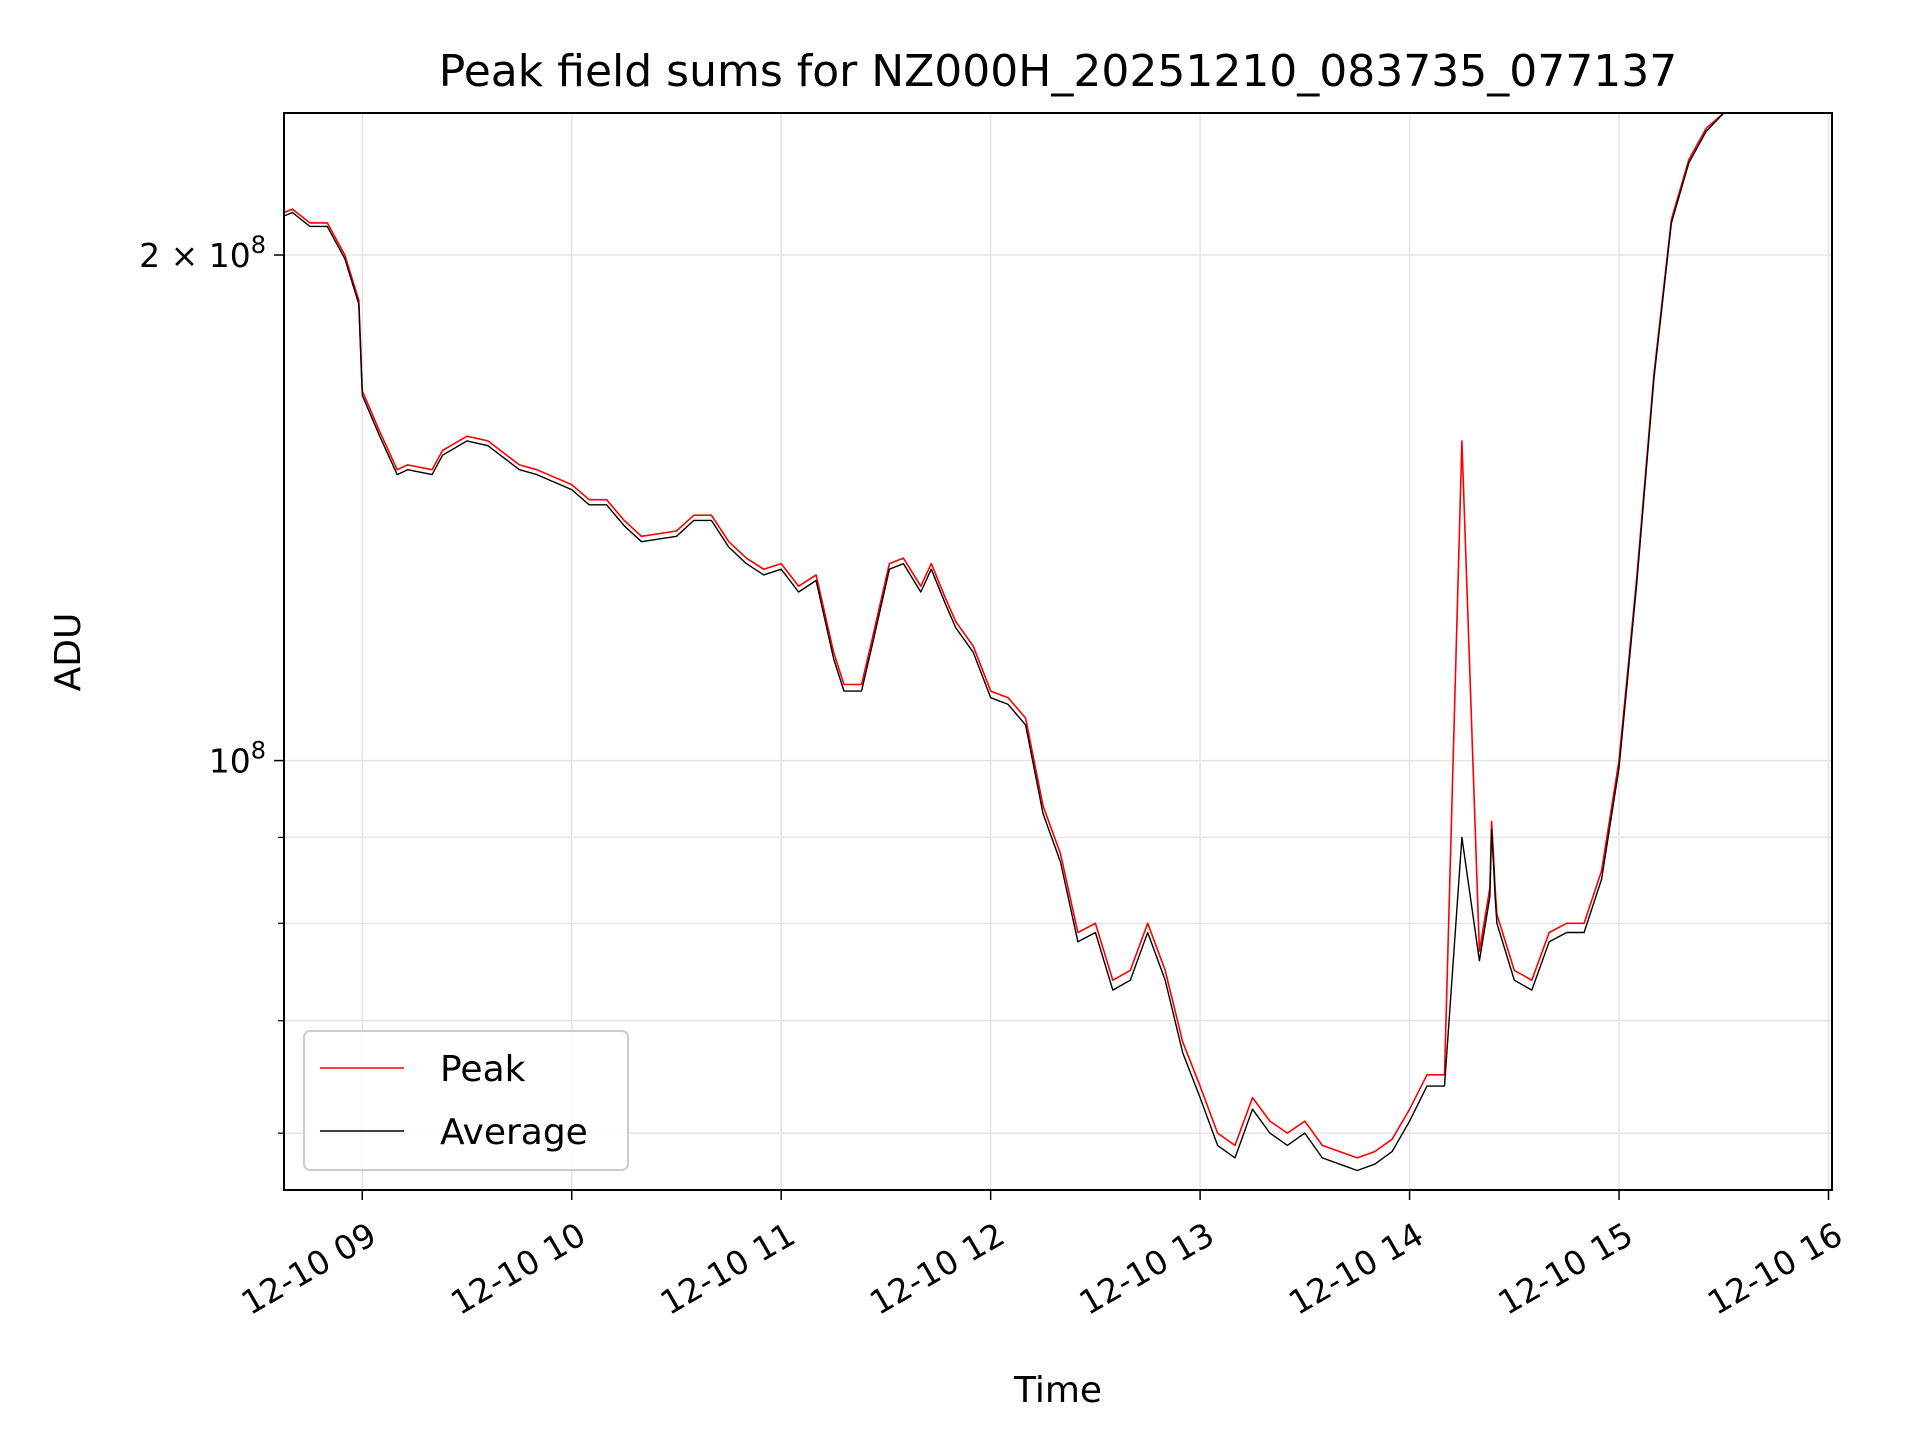 This screenshot has height=1440, width=1920. I want to click on y-tick-label: 2 × 10⁸, so click(202, 253).